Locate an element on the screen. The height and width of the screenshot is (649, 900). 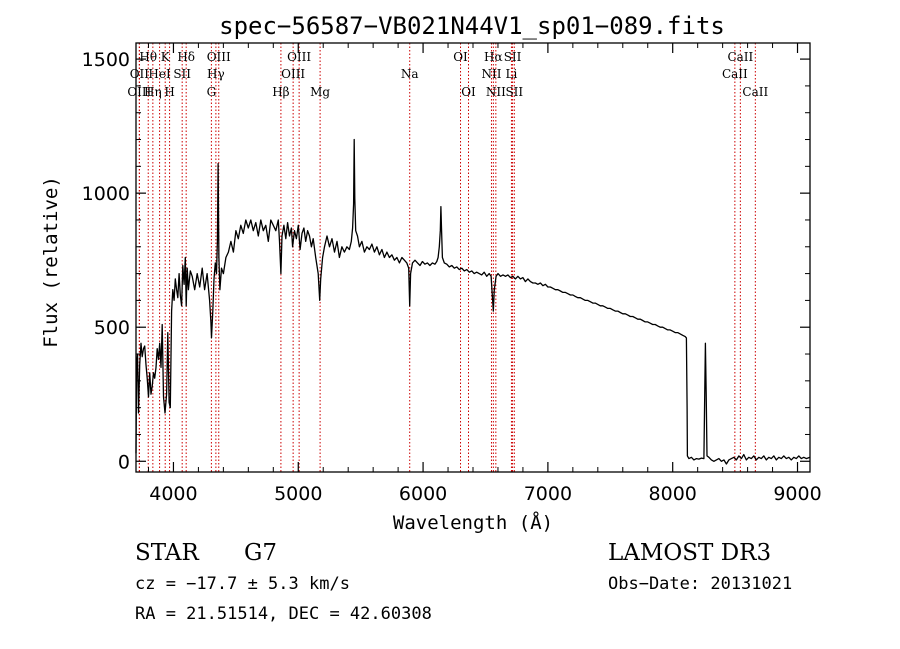
spectral-line-label: Hη is located at coordinates (153, 92).